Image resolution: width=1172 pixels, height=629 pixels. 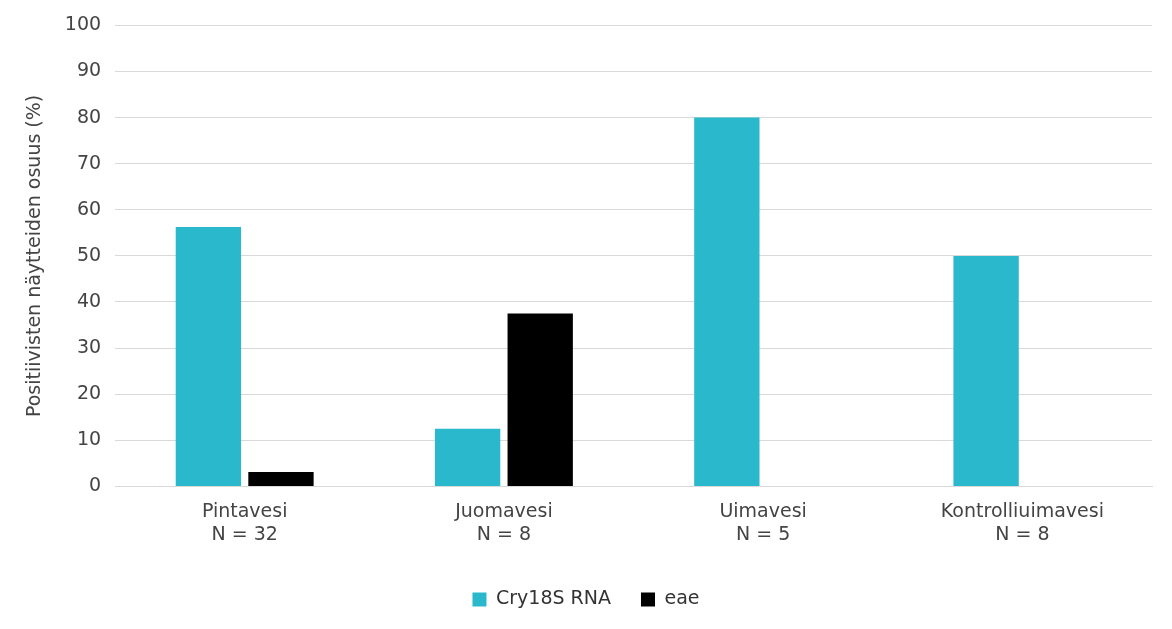 I want to click on legend-label: eae, so click(x=682, y=597).